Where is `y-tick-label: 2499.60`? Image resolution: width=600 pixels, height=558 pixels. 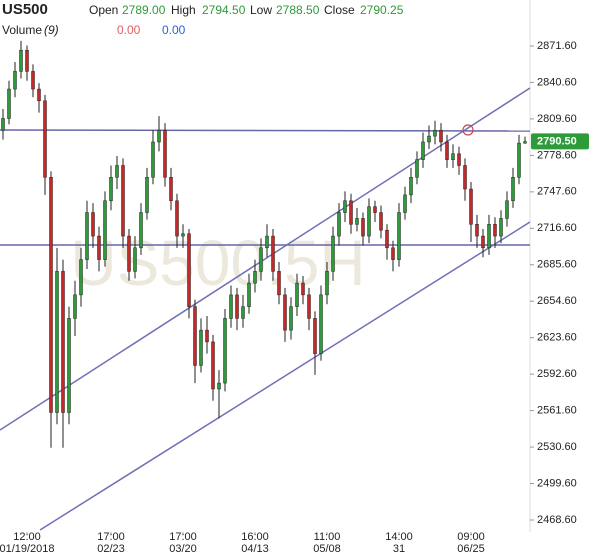 y-tick-label: 2499.60 is located at coordinates (557, 483).